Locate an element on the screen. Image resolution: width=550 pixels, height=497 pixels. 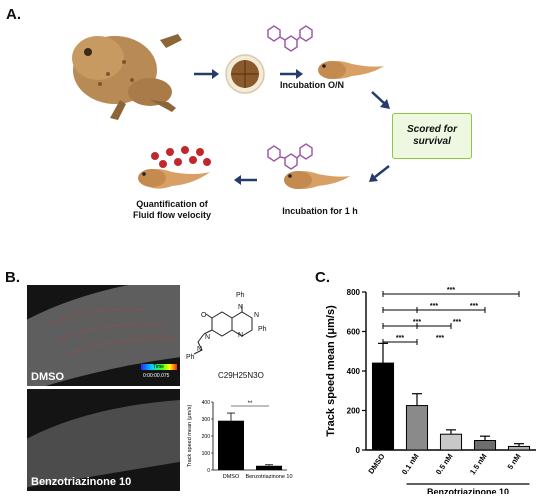
panel-a-letter: A. is located at coordinates (13, 14).